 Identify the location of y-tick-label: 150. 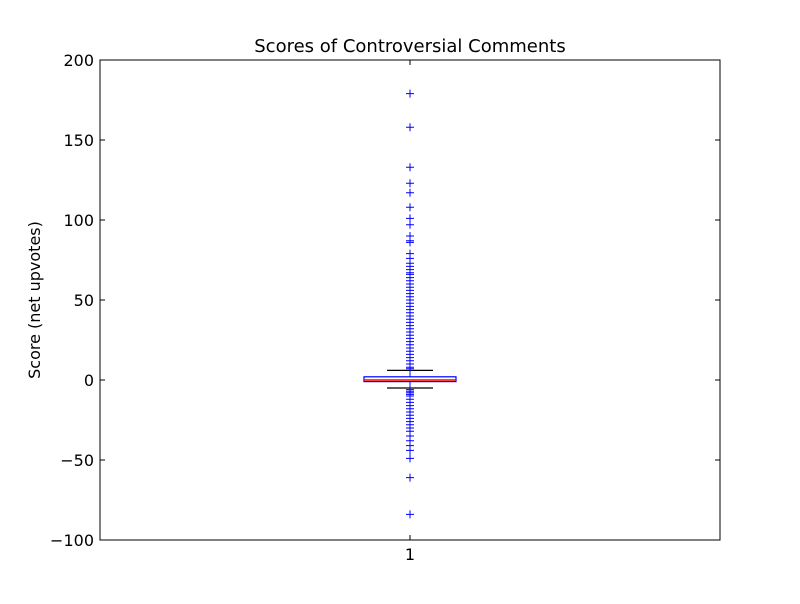
(78, 140).